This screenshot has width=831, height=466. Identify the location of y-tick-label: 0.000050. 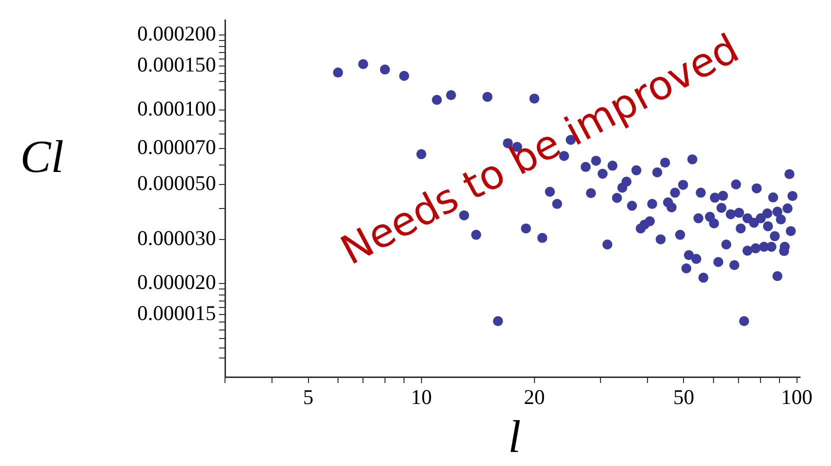
(176, 183).